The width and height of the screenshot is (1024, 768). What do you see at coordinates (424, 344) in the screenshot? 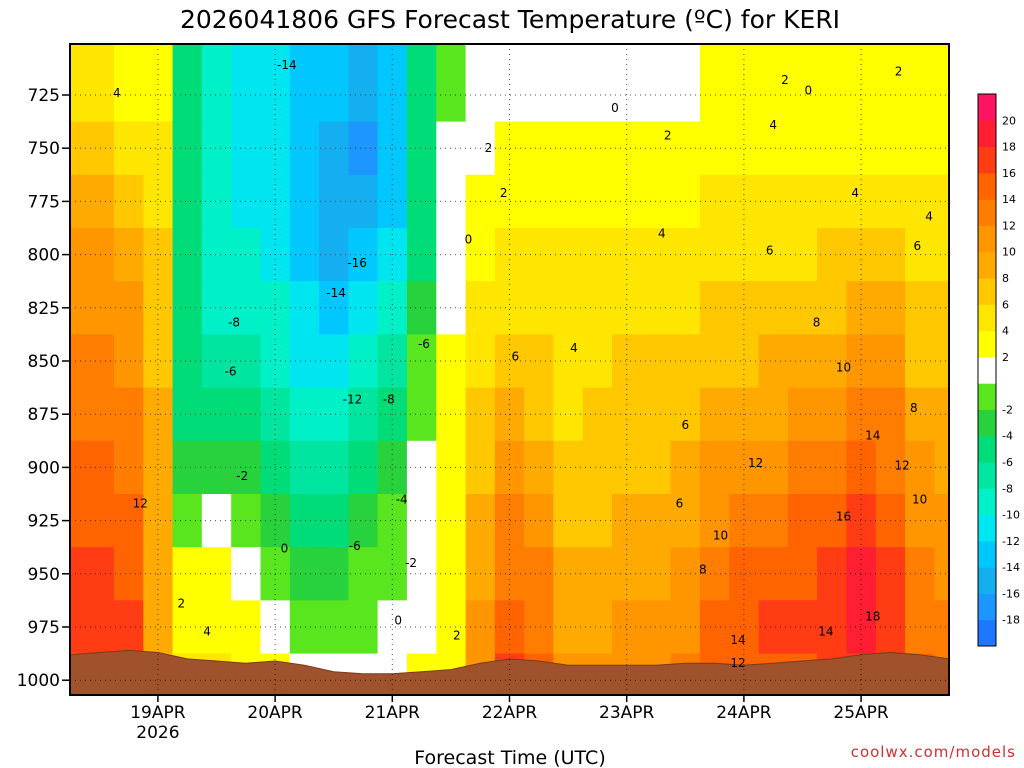
I see `contour-label: -6` at bounding box center [424, 344].